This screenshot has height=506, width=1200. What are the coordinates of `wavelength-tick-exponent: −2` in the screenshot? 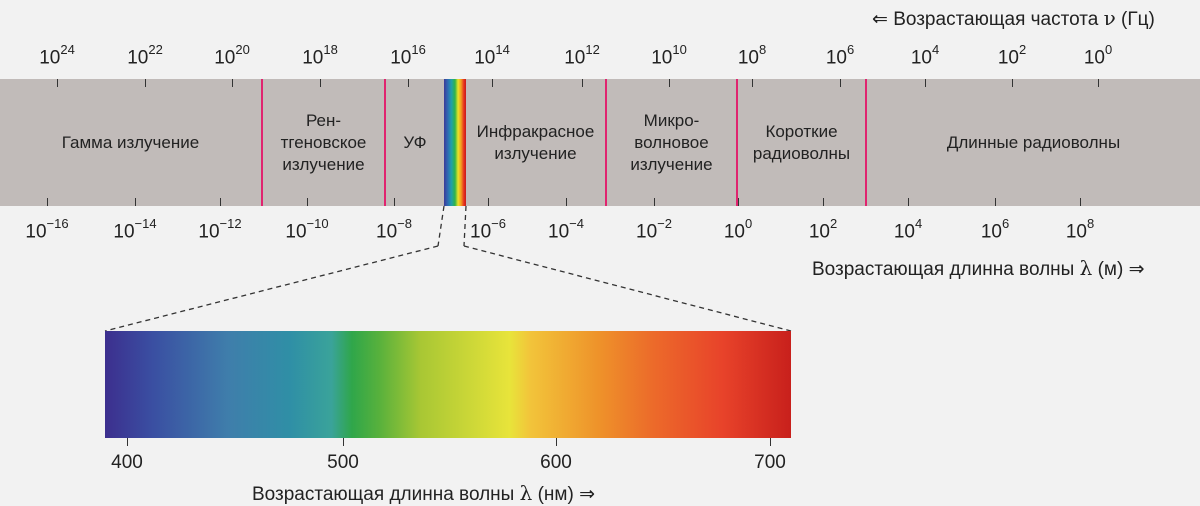 It's located at (664, 223).